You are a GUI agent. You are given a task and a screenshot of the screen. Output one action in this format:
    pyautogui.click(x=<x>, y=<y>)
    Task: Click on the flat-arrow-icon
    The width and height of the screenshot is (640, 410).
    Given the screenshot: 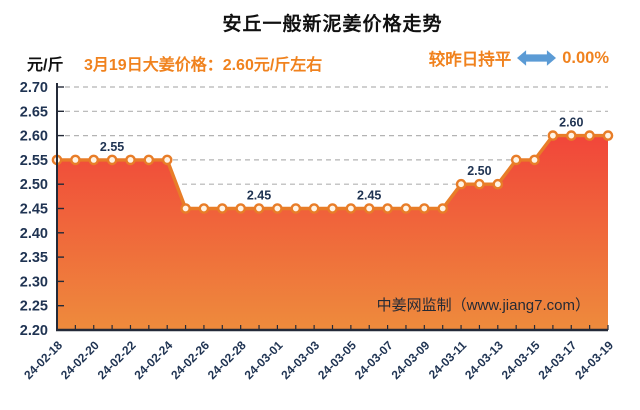 What is the action you would take?
    pyautogui.click(x=537, y=58)
    